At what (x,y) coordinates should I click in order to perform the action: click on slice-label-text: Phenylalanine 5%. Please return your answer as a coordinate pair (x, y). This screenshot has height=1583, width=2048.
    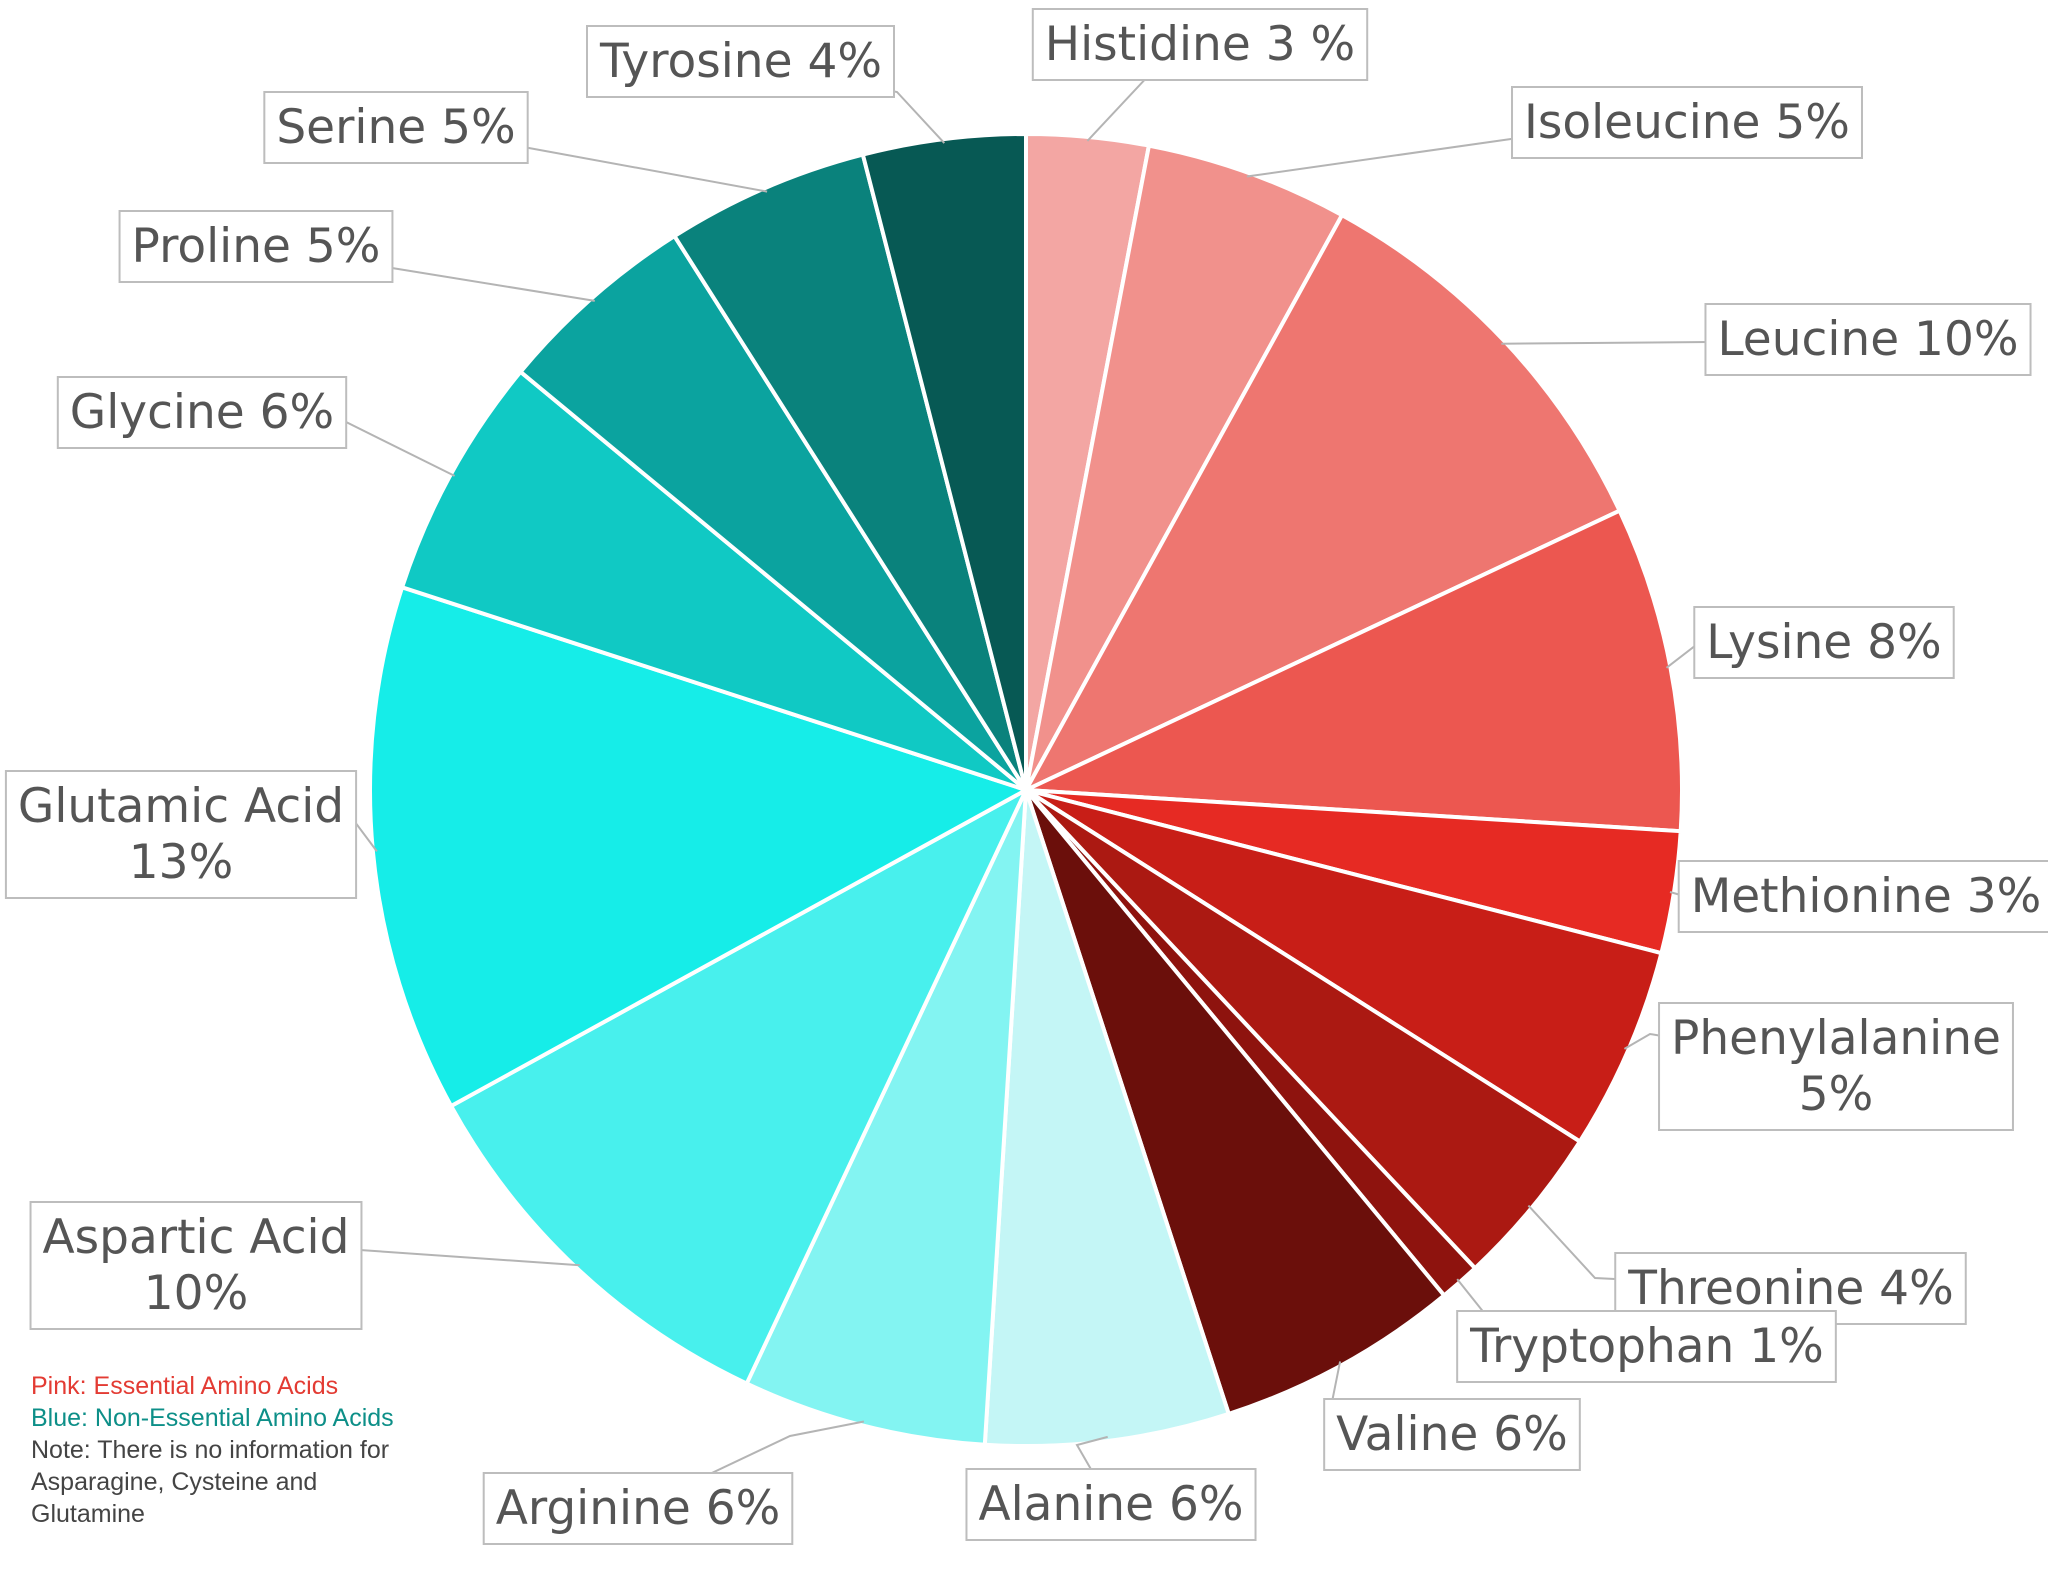
    Looking at the image, I should click on (1836, 1066).